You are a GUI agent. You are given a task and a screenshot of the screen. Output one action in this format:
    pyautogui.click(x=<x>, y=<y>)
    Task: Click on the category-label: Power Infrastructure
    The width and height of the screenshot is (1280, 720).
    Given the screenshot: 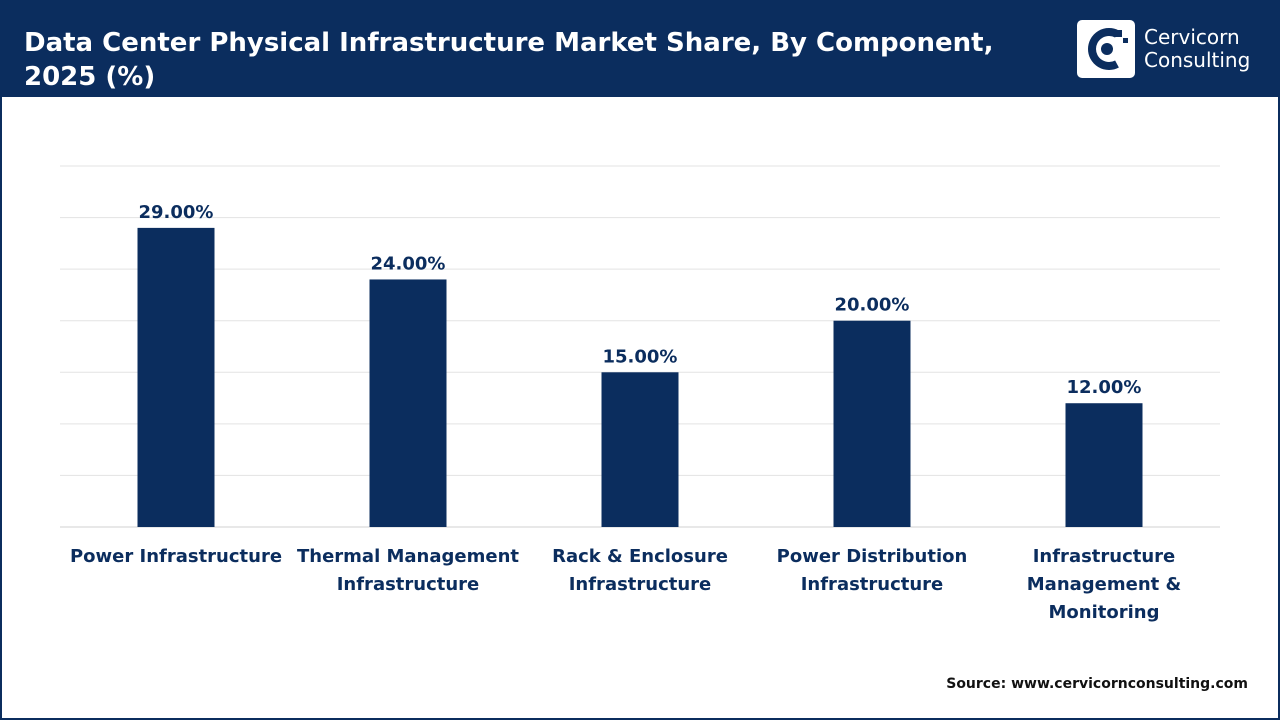 What is the action you would take?
    pyautogui.click(x=176, y=556)
    